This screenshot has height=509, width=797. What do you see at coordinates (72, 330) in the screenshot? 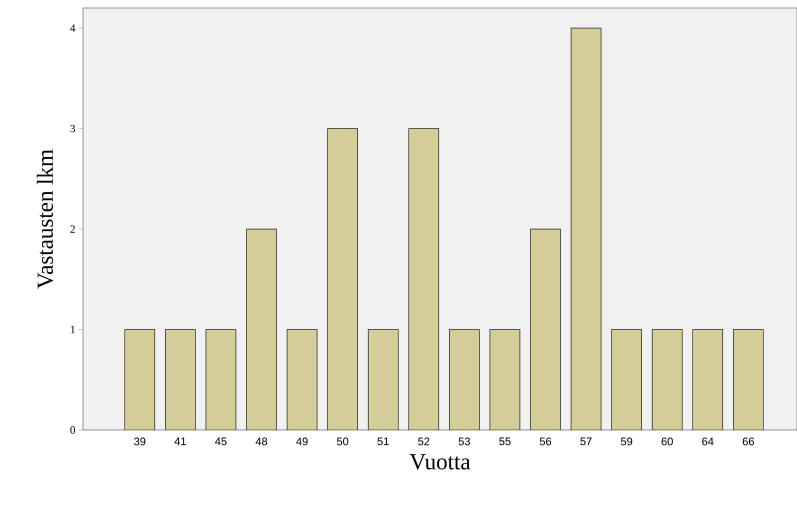
I see `y-tick-label: 1` at bounding box center [72, 330].